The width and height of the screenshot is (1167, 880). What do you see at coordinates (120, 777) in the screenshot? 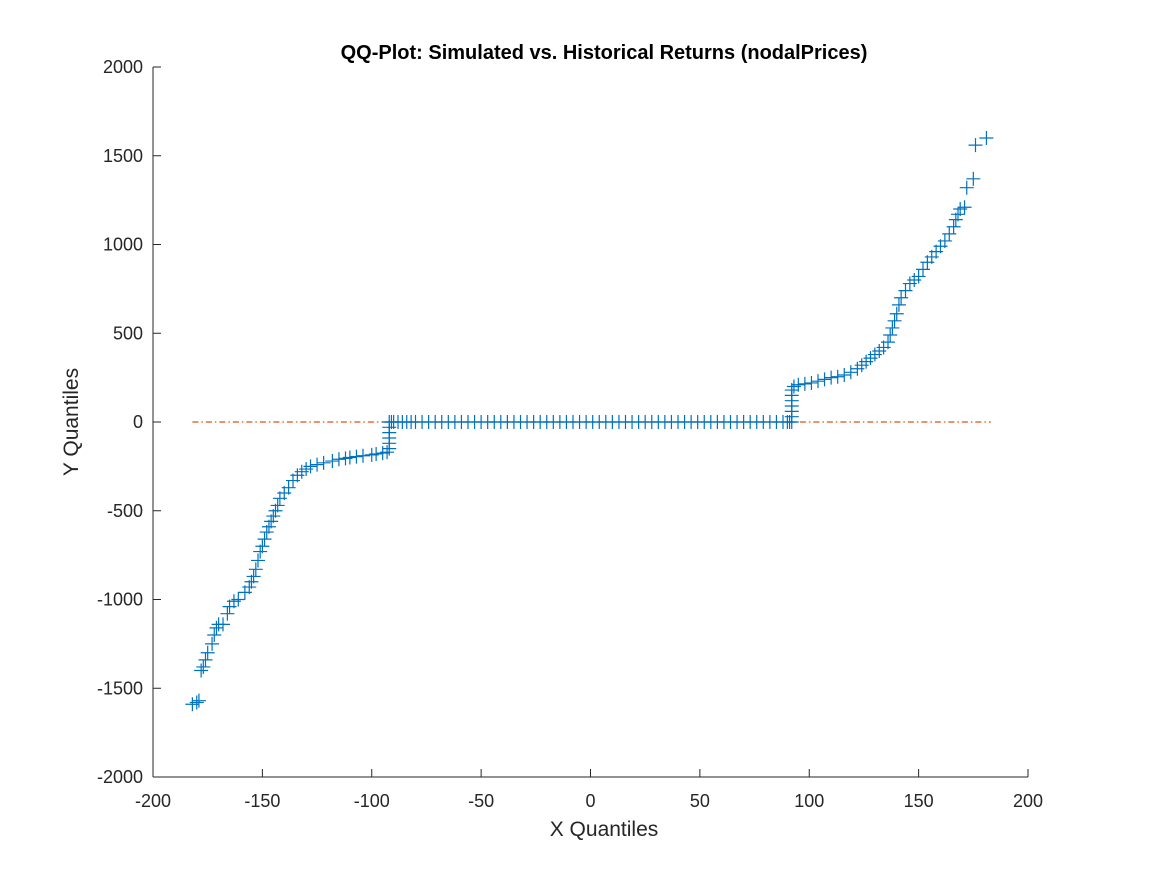
I see `y-tick-label: -2000` at bounding box center [120, 777].